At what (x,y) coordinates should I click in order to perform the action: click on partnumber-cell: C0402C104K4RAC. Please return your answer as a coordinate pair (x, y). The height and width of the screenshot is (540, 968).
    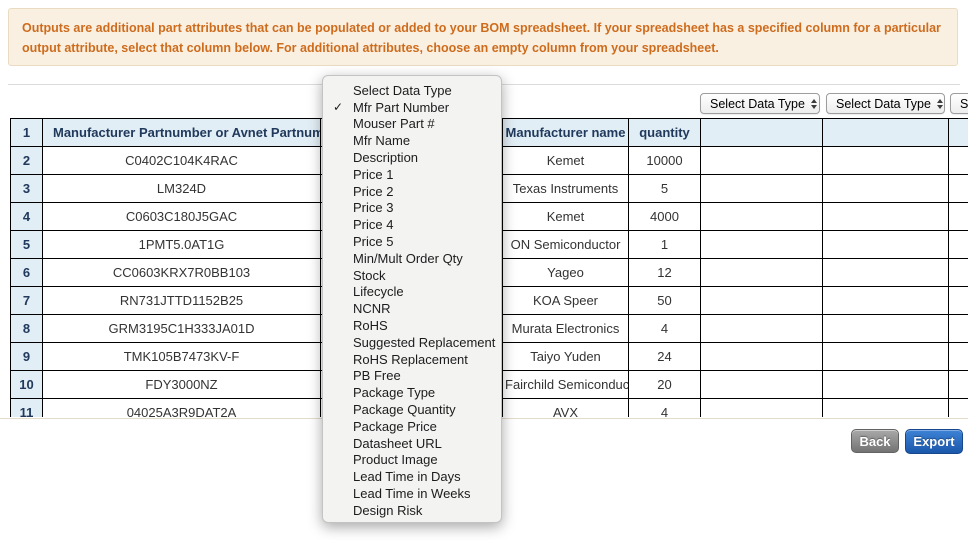
    Looking at the image, I should click on (181, 160).